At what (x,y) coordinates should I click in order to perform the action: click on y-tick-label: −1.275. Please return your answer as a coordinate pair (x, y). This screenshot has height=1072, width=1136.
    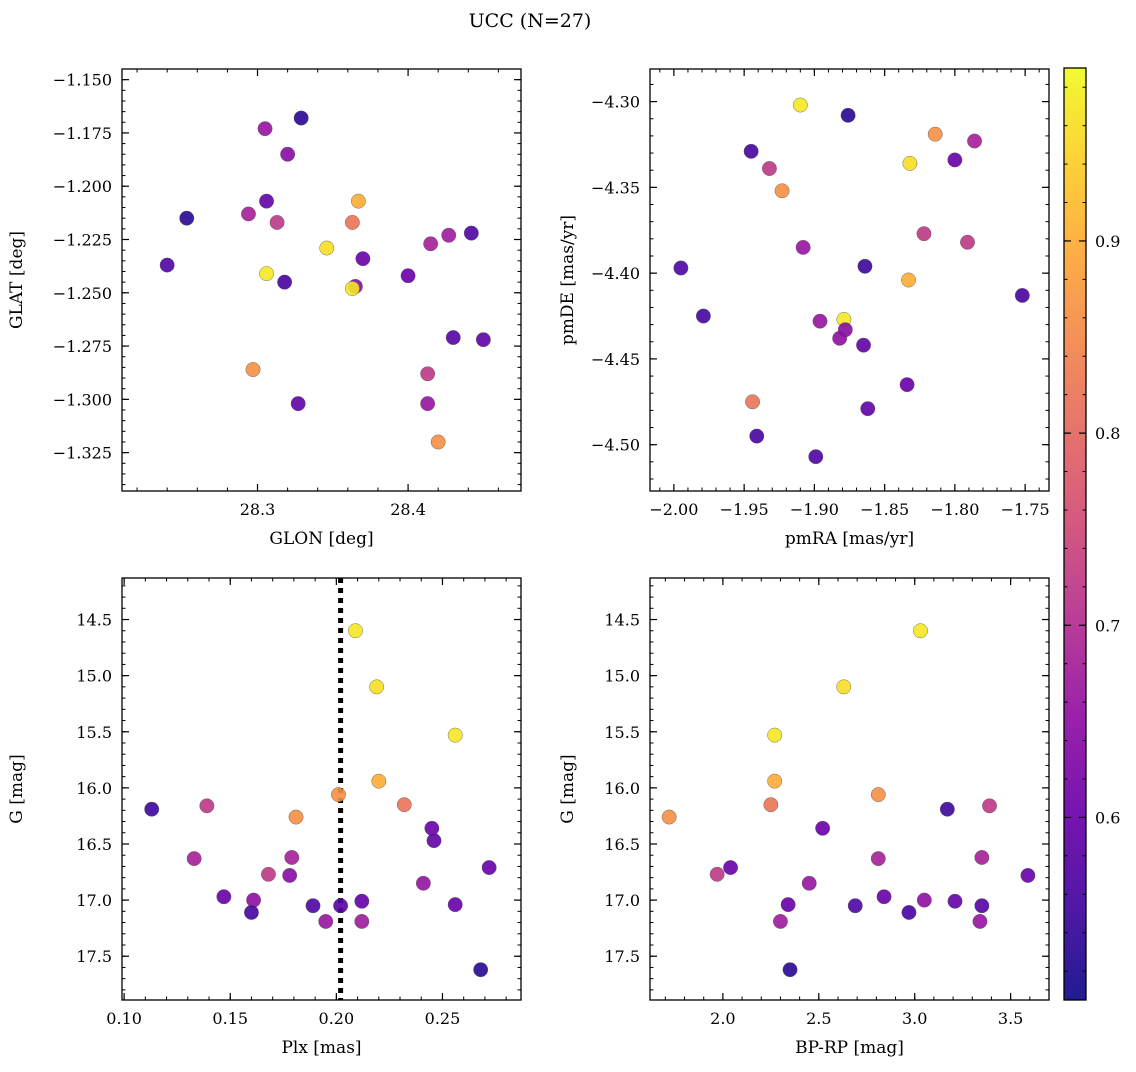
    Looking at the image, I should click on (82, 346).